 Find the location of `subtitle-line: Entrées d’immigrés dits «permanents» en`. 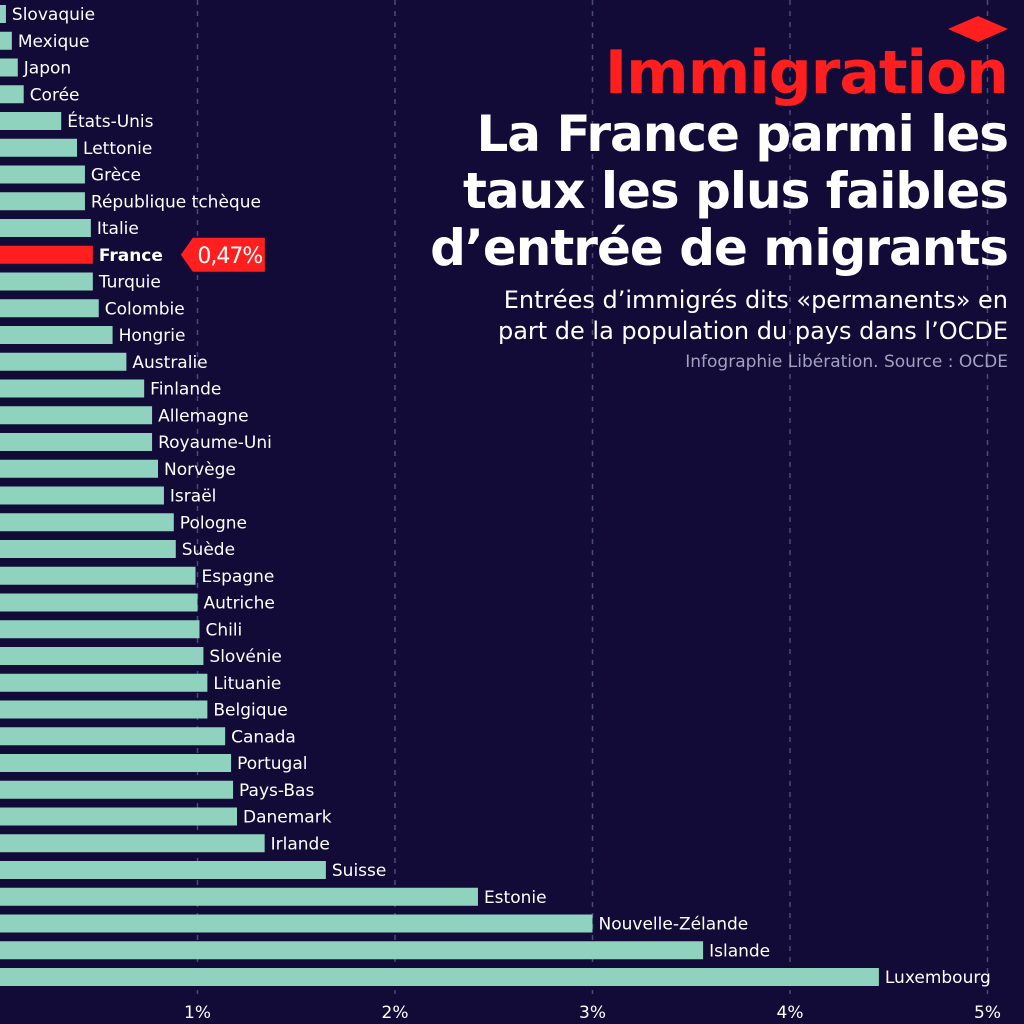

subtitle-line: Entrées d’immigrés dits «permanents» en is located at coordinates (755, 300).